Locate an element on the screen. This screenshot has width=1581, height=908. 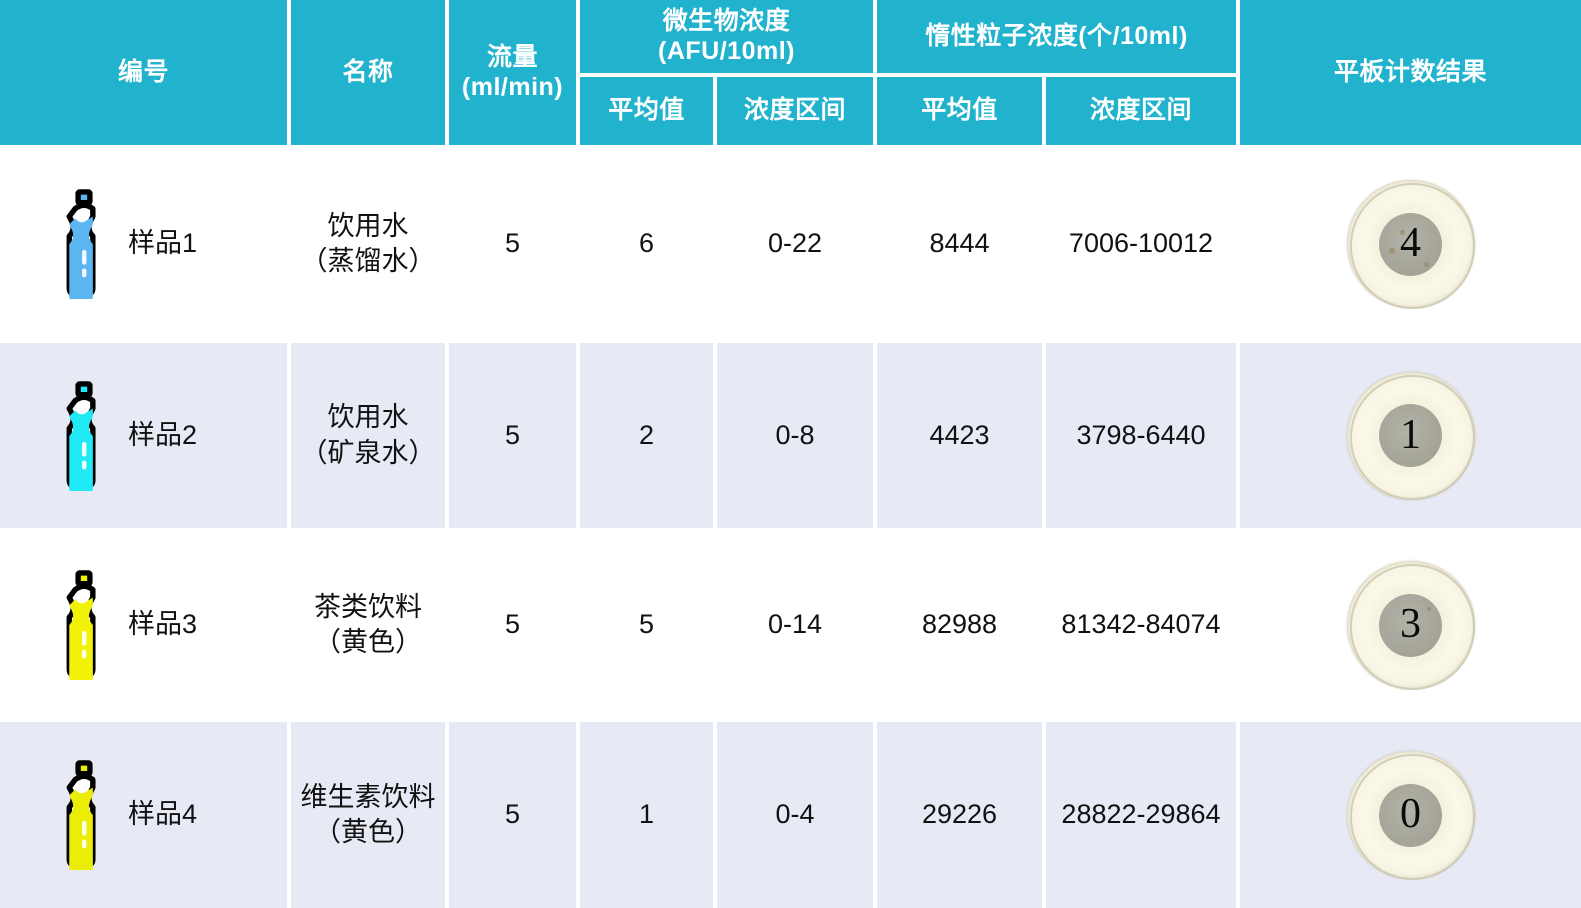
sample-name-line1: 维生素饮料 is located at coordinates (368, 796).